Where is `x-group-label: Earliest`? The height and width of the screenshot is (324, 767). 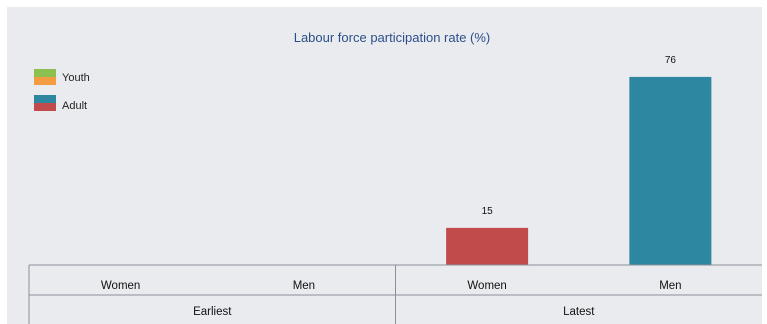 x-group-label: Earliest is located at coordinates (212, 312).